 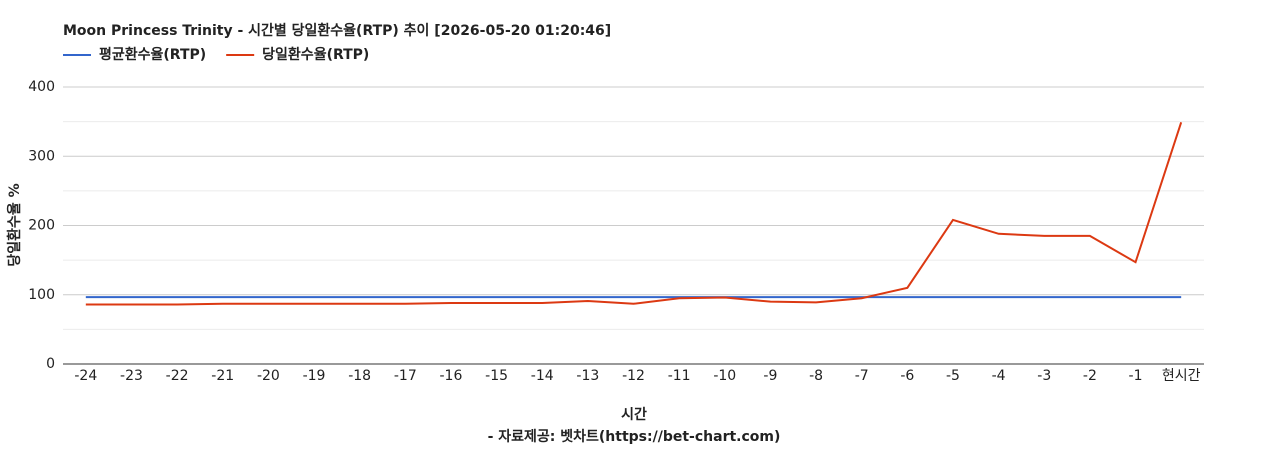 I want to click on x-tick-label: -8, so click(x=816, y=376).